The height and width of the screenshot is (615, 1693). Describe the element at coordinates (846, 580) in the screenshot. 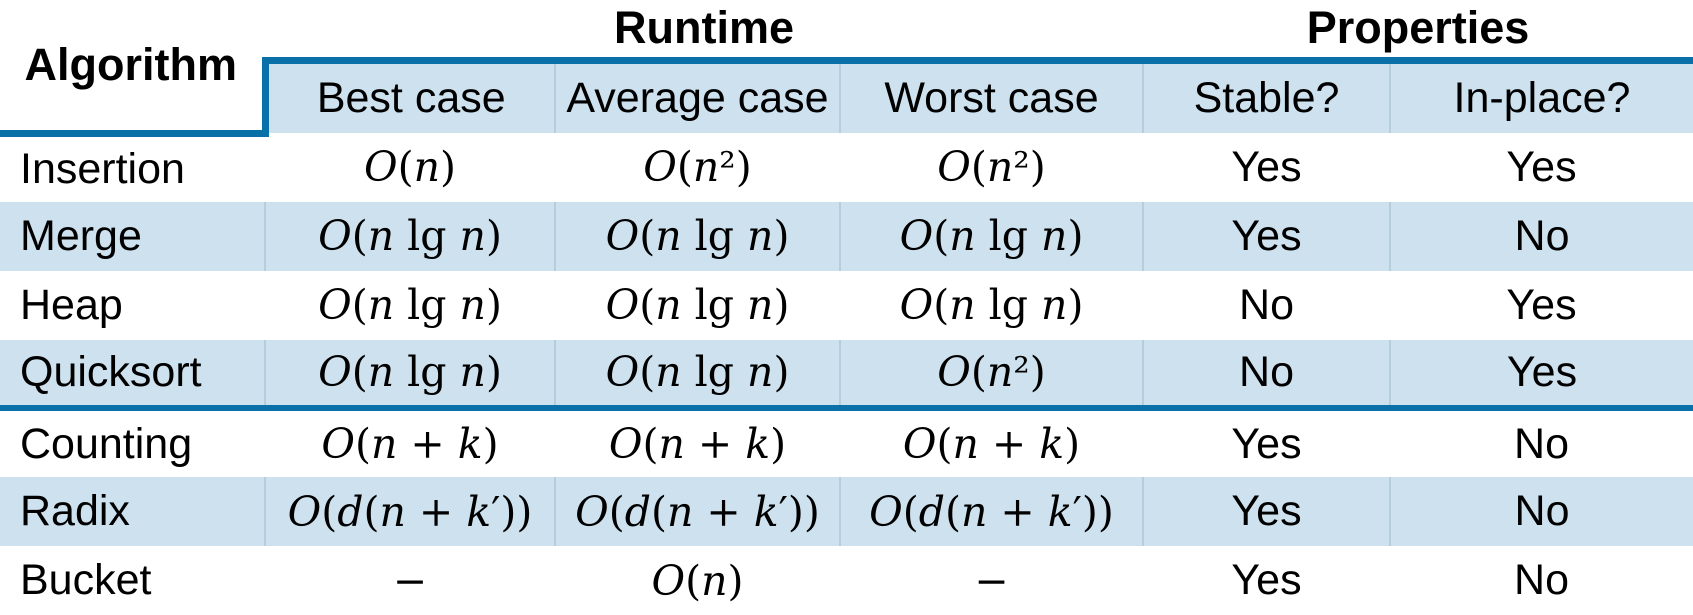

I see `table-row-bucket: Bucket − O(n) − Yes No` at that location.